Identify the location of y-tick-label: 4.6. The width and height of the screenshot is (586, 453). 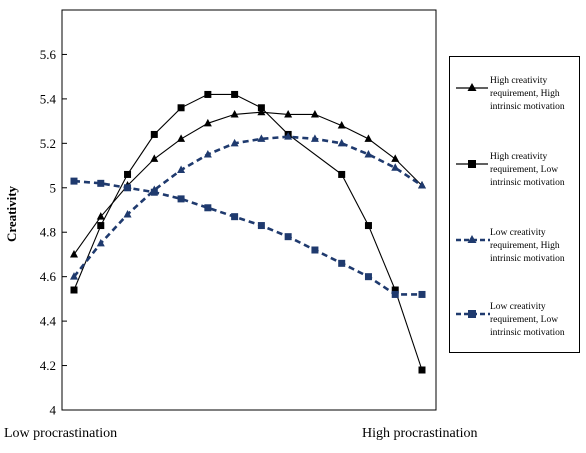
(48, 276).